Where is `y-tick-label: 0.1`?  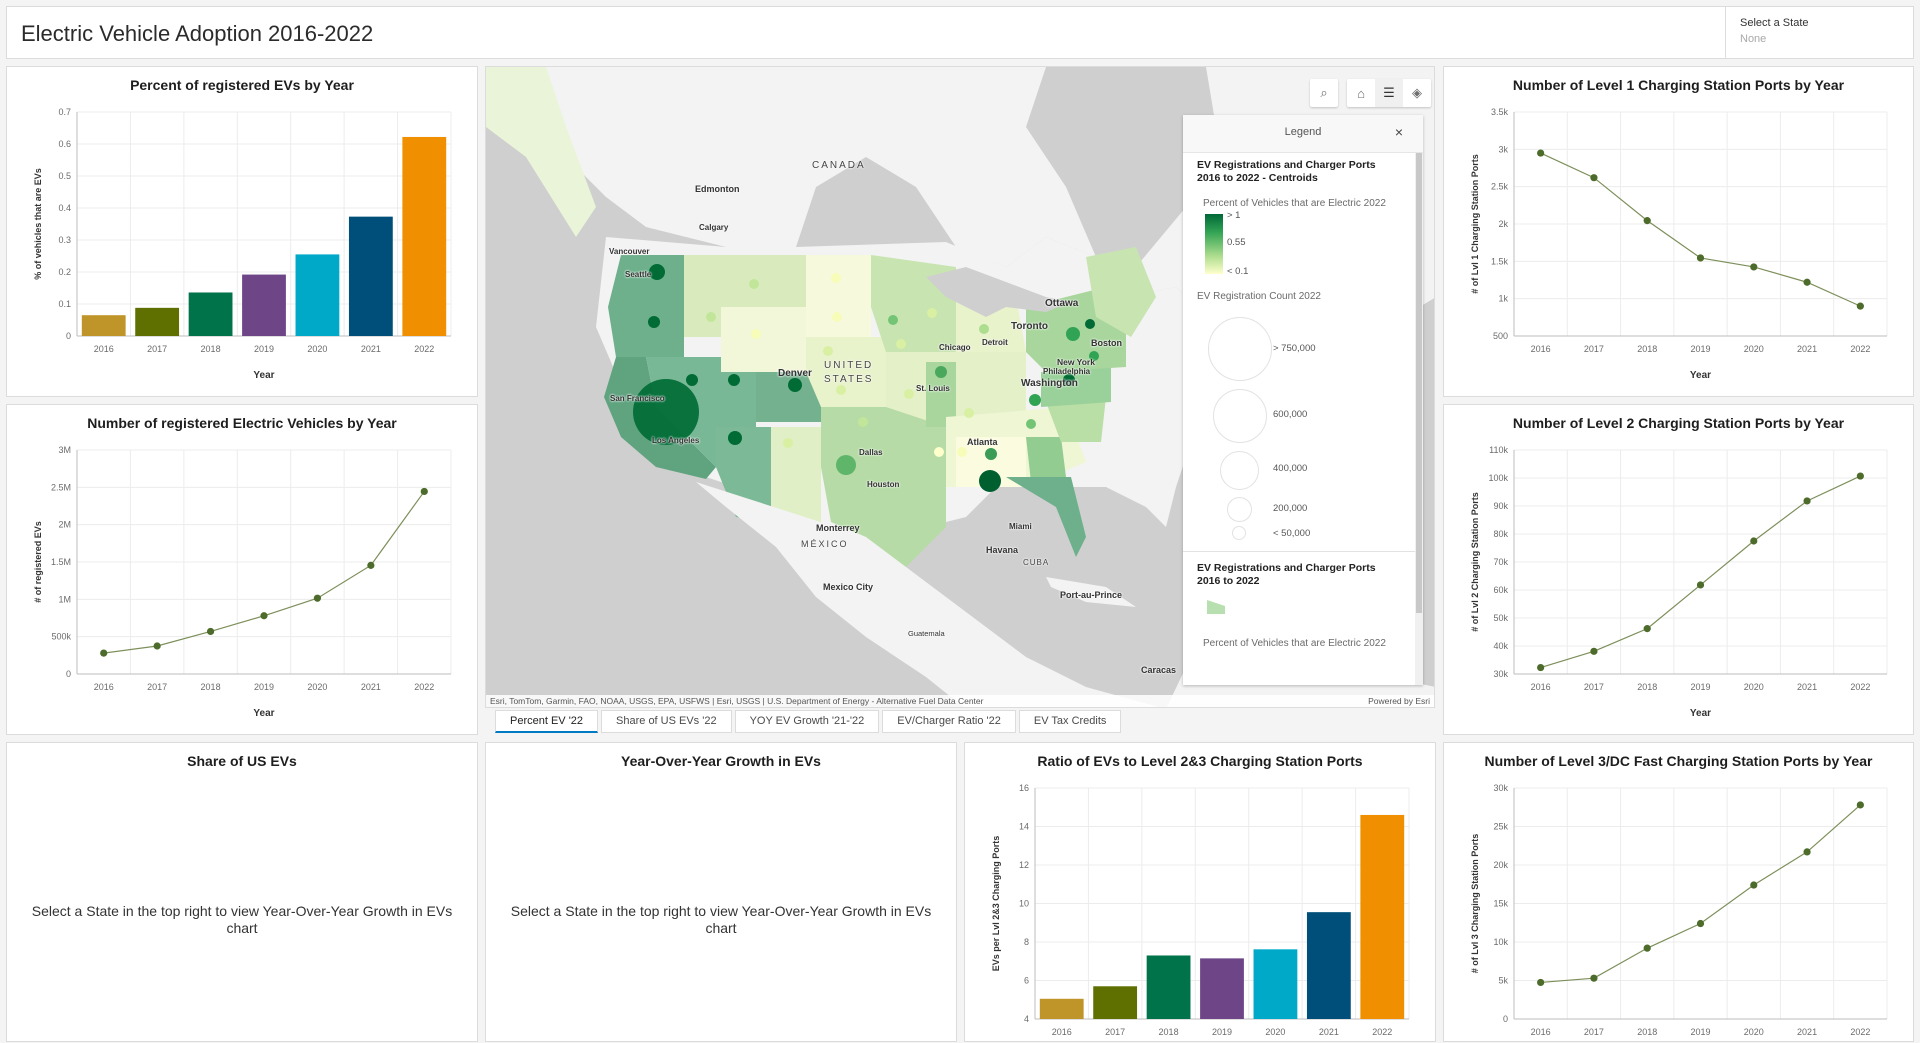 y-tick-label: 0.1 is located at coordinates (64, 304).